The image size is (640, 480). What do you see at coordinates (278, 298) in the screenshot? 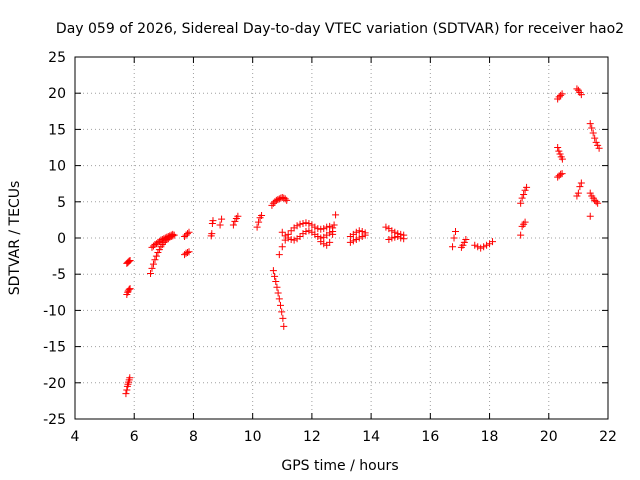
I see `series-arc-d2` at bounding box center [278, 298].